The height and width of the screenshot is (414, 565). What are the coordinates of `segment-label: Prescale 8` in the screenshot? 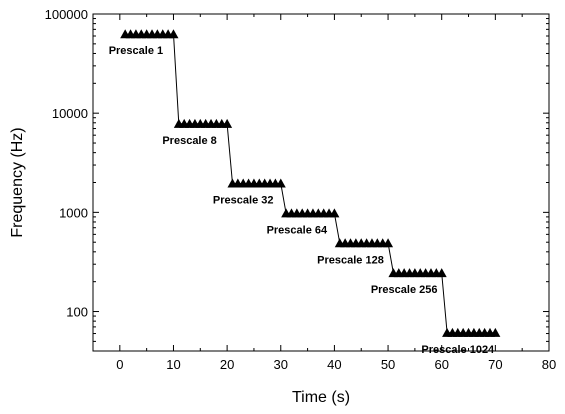 It's located at (189, 141).